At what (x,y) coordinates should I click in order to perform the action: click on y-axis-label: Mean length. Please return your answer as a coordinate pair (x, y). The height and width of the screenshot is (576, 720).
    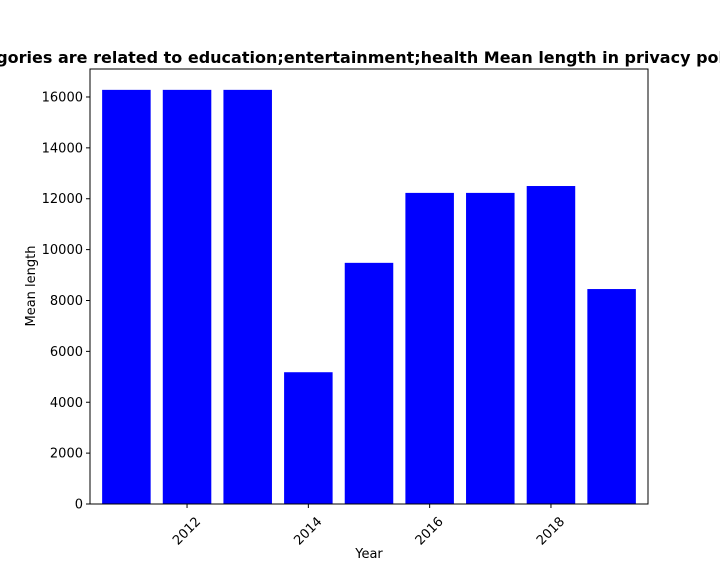
    Looking at the image, I should click on (31, 286).